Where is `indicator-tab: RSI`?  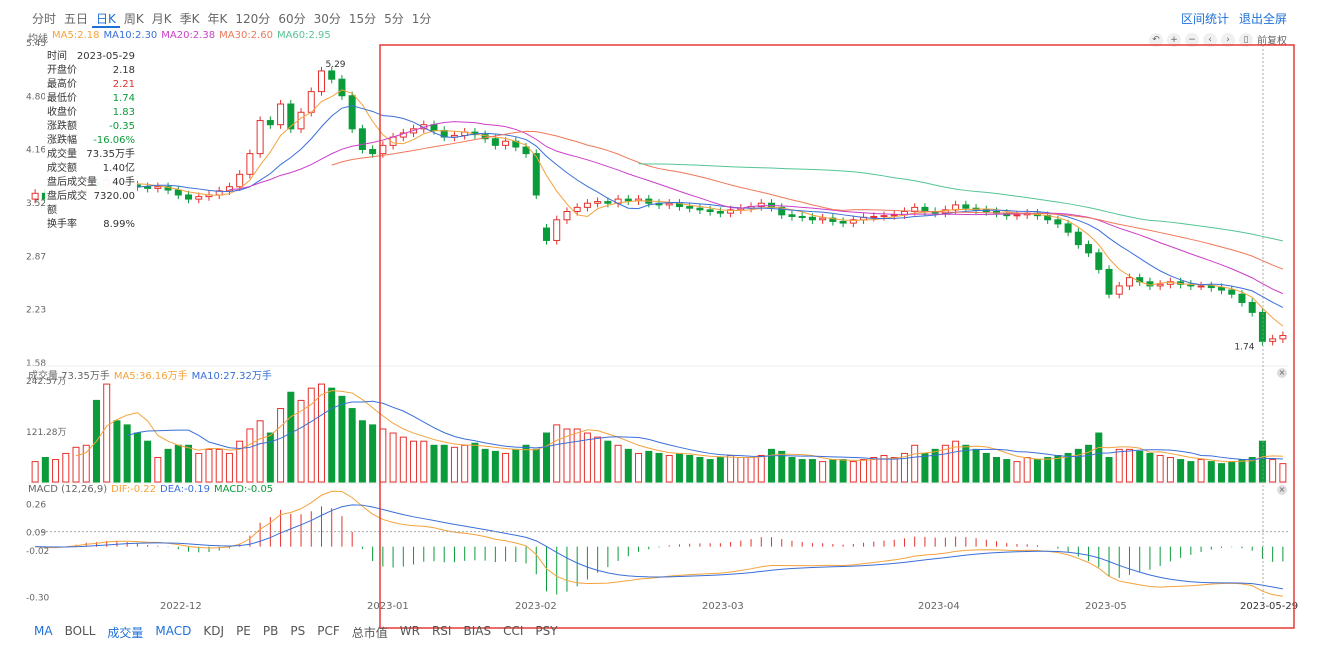
indicator-tab: RSI is located at coordinates (441, 631).